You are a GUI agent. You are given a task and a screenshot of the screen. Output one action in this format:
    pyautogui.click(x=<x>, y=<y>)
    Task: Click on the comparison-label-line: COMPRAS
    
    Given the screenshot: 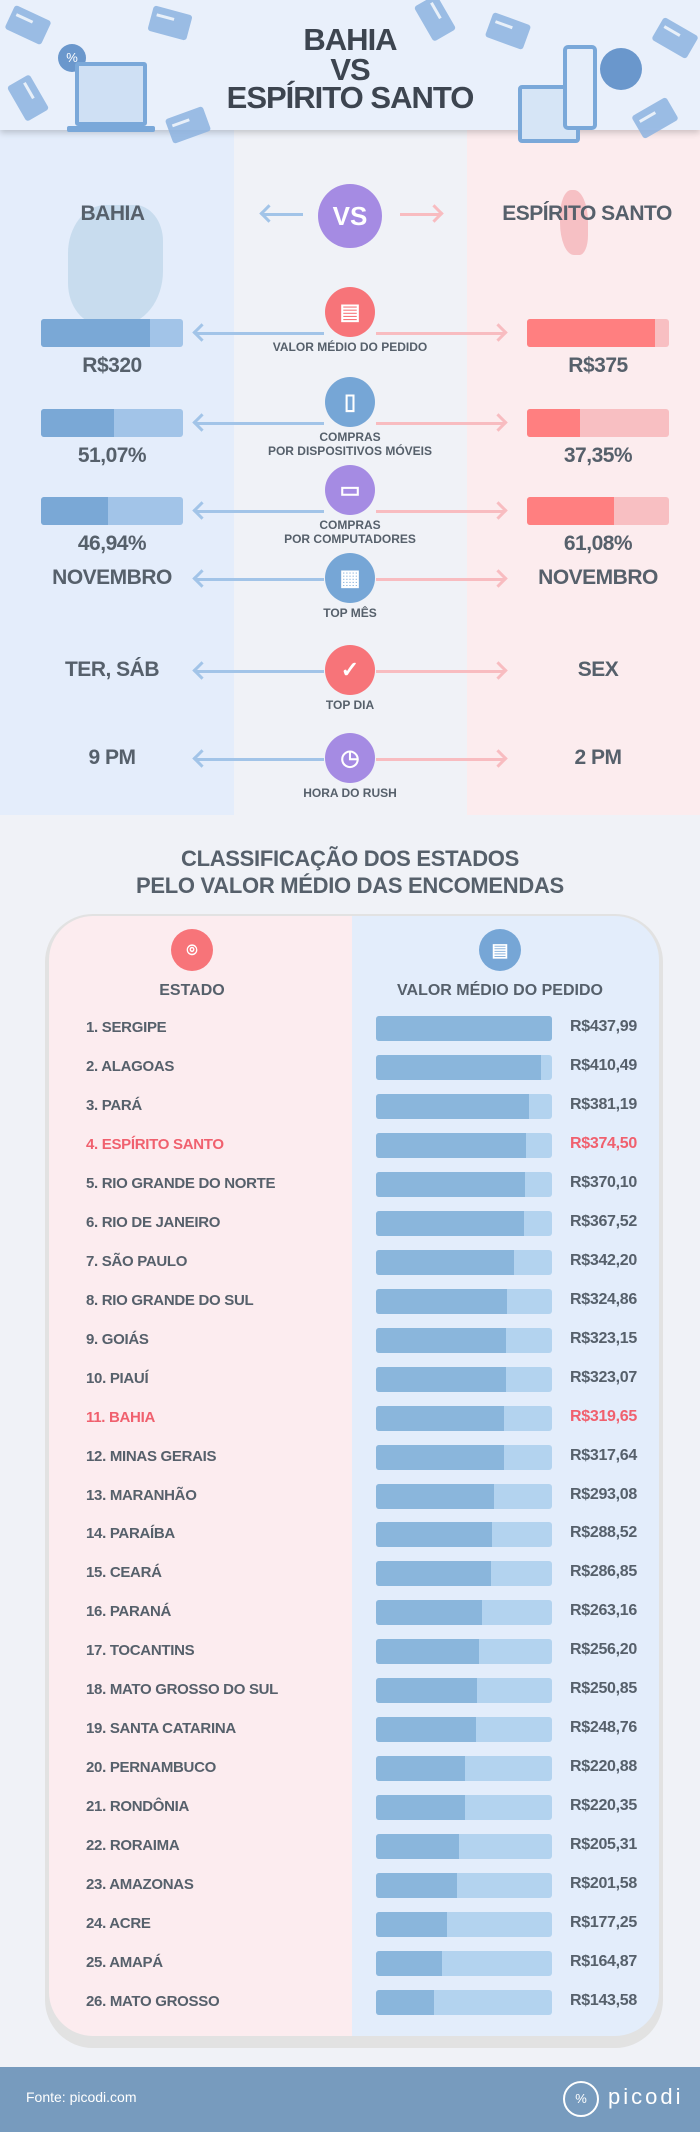 What is the action you would take?
    pyautogui.click(x=350, y=437)
    